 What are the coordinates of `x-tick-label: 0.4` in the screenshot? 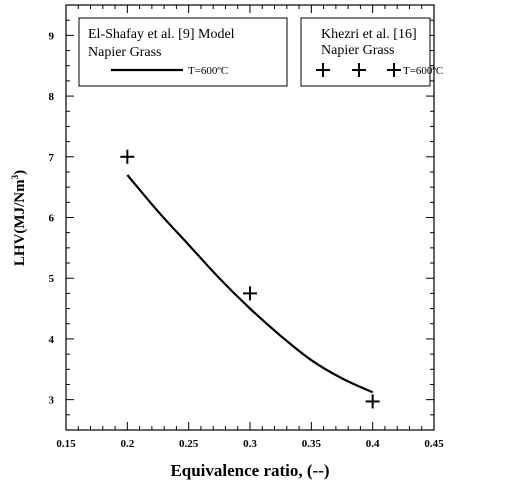 It's located at (373, 444).